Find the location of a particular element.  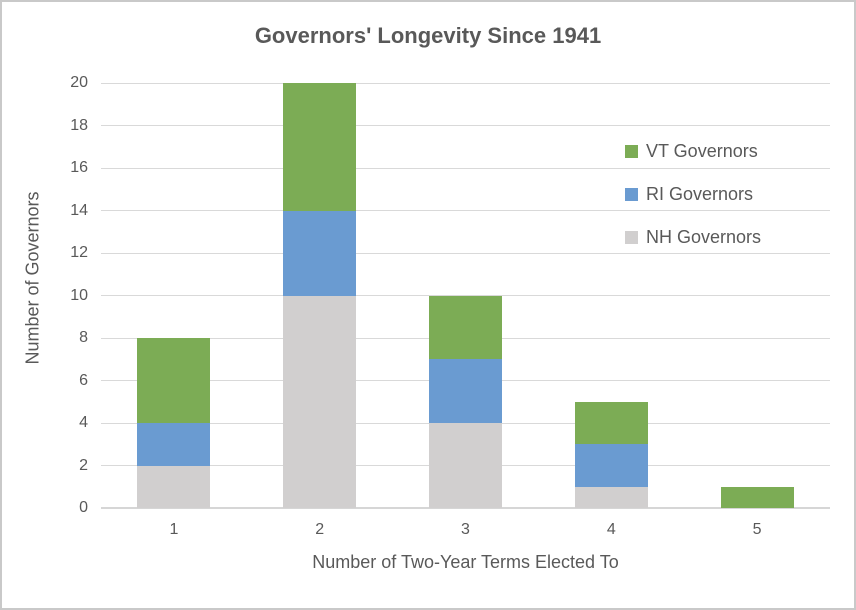

y-axis-title-text: Number of Governors is located at coordinates (32, 278).